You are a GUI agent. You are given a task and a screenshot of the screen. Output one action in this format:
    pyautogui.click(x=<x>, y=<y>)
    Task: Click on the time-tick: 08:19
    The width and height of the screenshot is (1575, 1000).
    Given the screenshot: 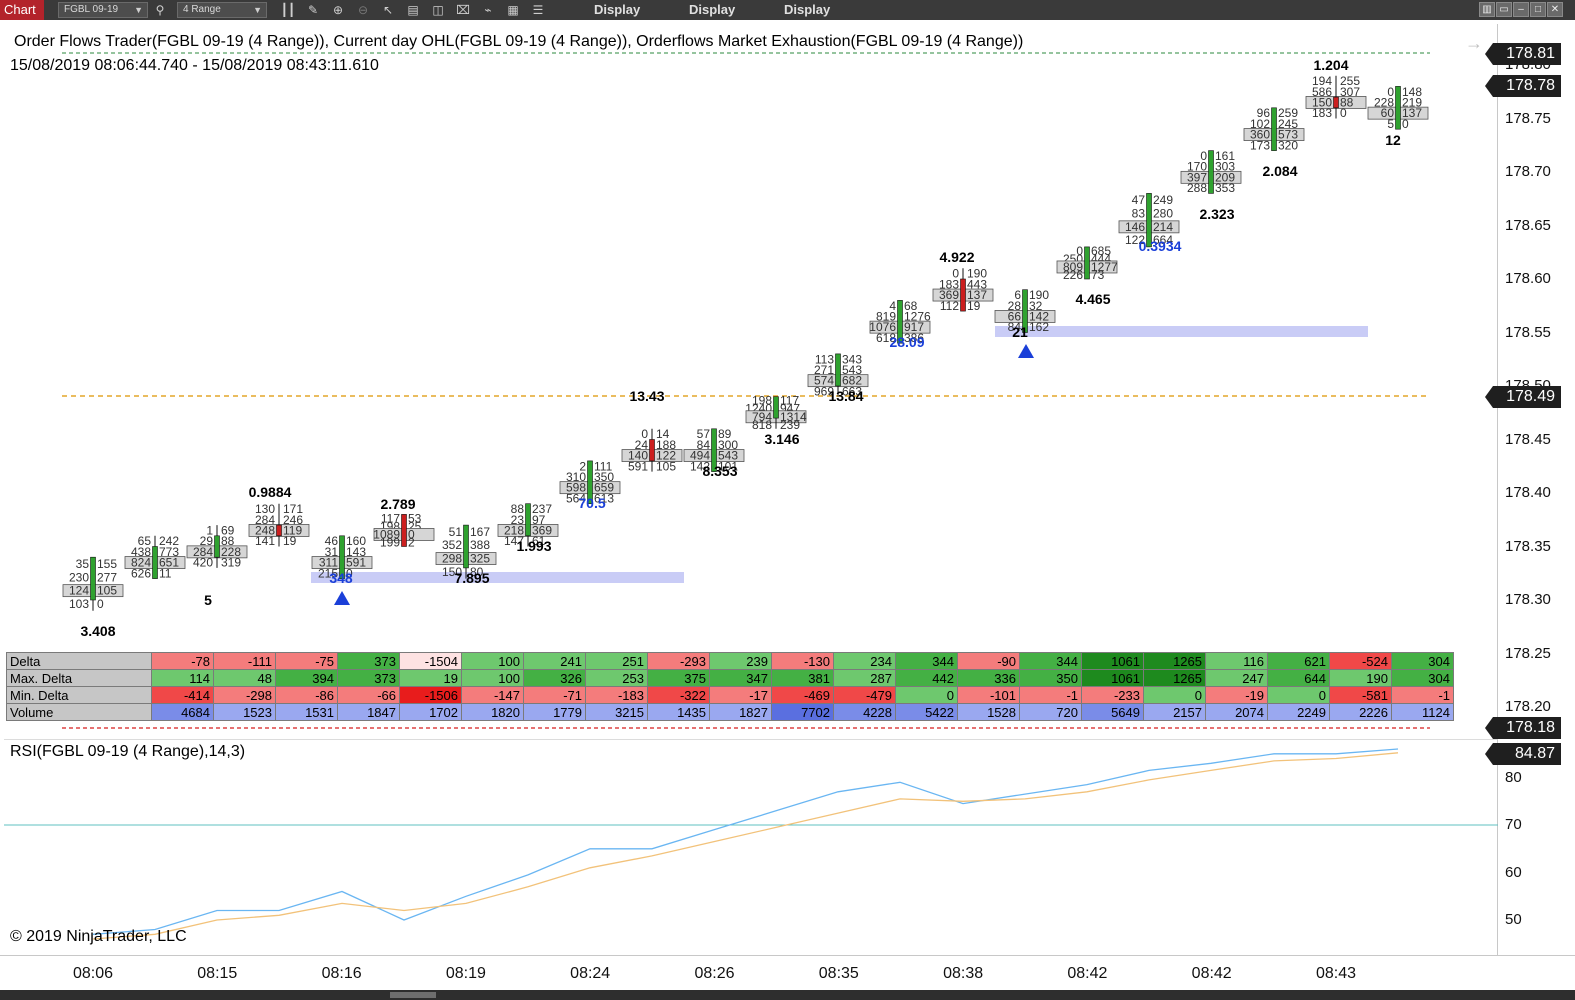 What is the action you would take?
    pyautogui.click(x=465, y=973)
    